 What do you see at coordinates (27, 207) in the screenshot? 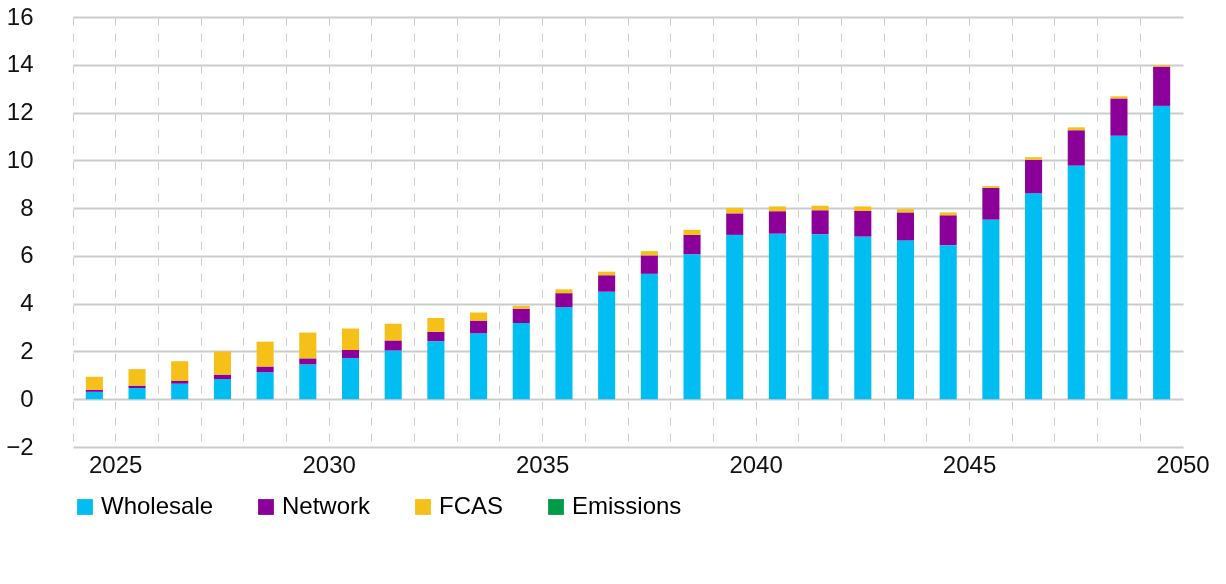
I see `y-tick-label: 8` at bounding box center [27, 207].